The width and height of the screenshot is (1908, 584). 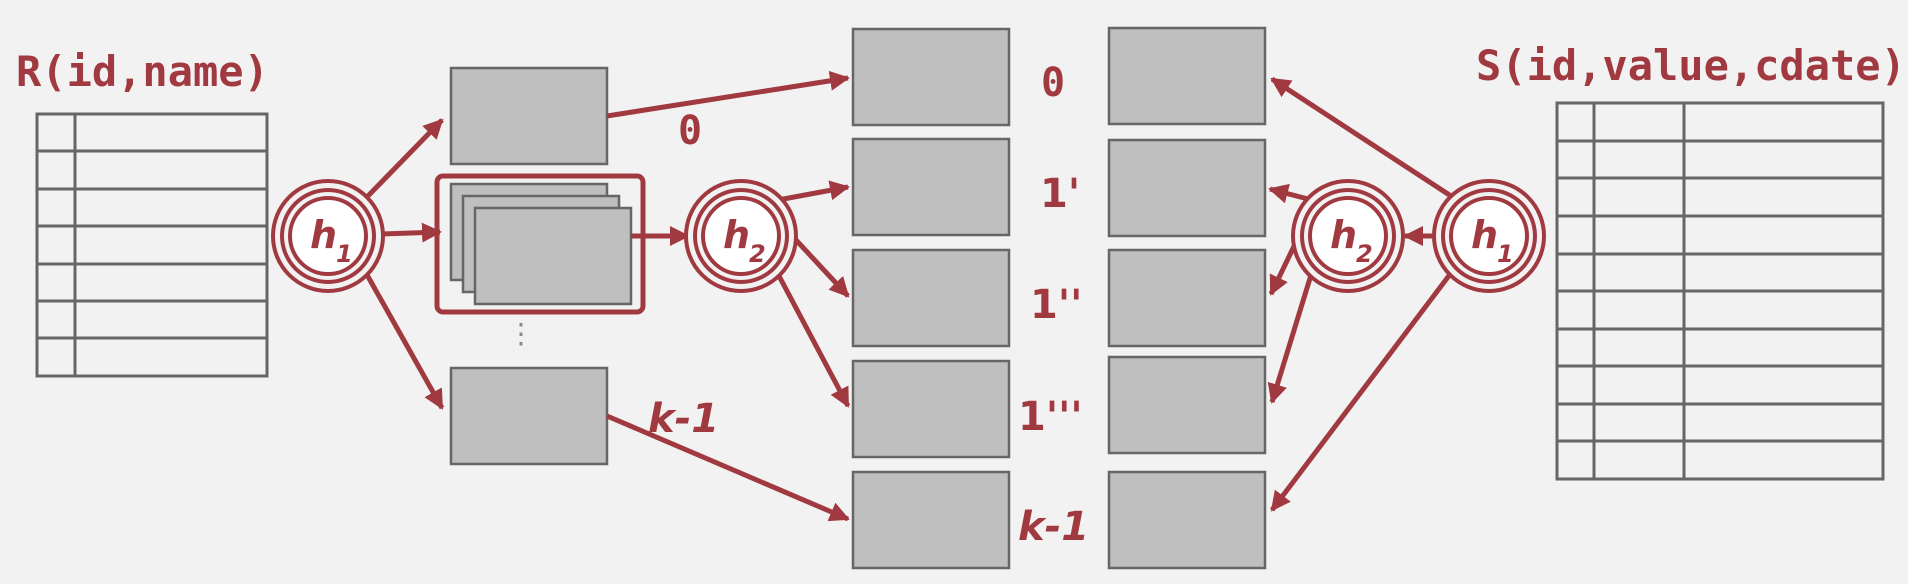 What do you see at coordinates (931, 409) in the screenshot?
I see `r-bucket-1c` at bounding box center [931, 409].